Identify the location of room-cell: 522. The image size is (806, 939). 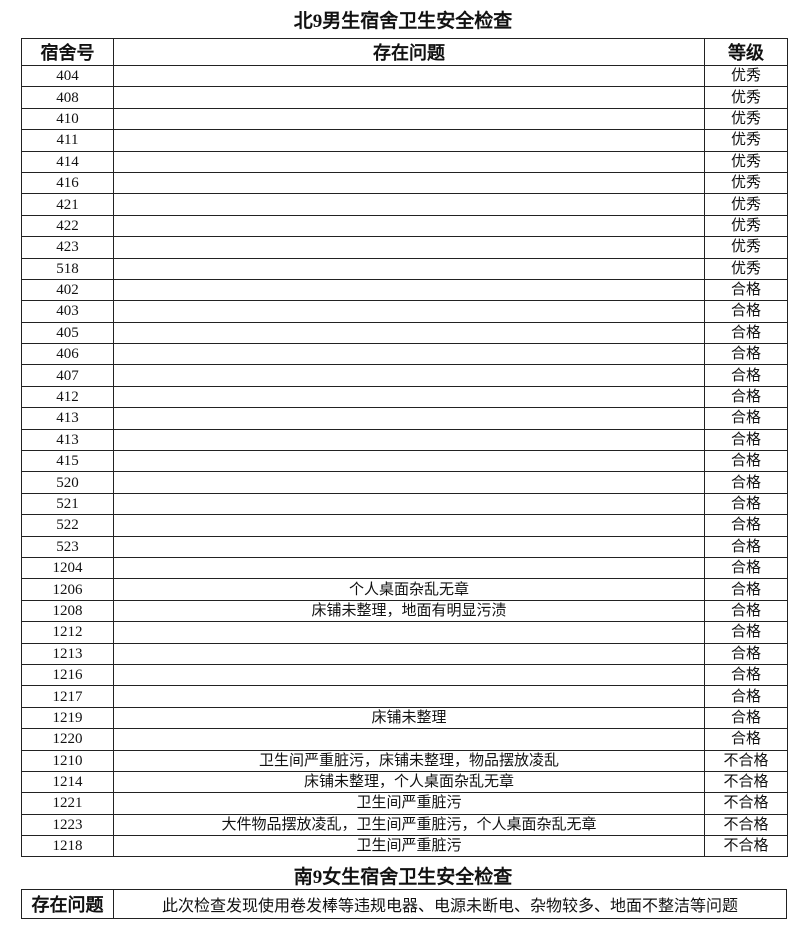
(67, 525).